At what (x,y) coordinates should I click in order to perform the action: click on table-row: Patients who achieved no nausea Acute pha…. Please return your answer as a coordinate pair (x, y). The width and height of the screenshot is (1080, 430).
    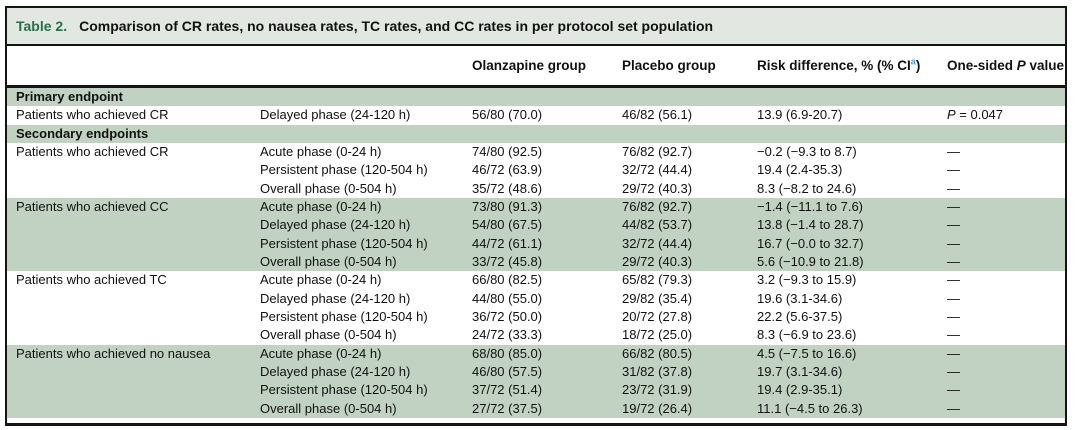
    Looking at the image, I should click on (536, 353).